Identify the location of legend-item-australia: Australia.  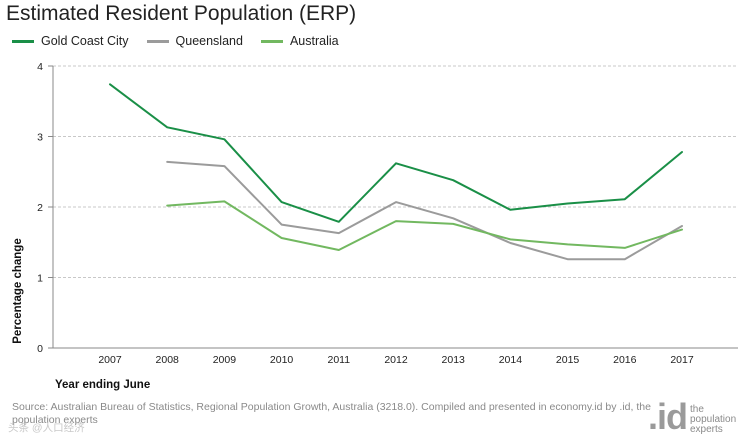
(299, 41).